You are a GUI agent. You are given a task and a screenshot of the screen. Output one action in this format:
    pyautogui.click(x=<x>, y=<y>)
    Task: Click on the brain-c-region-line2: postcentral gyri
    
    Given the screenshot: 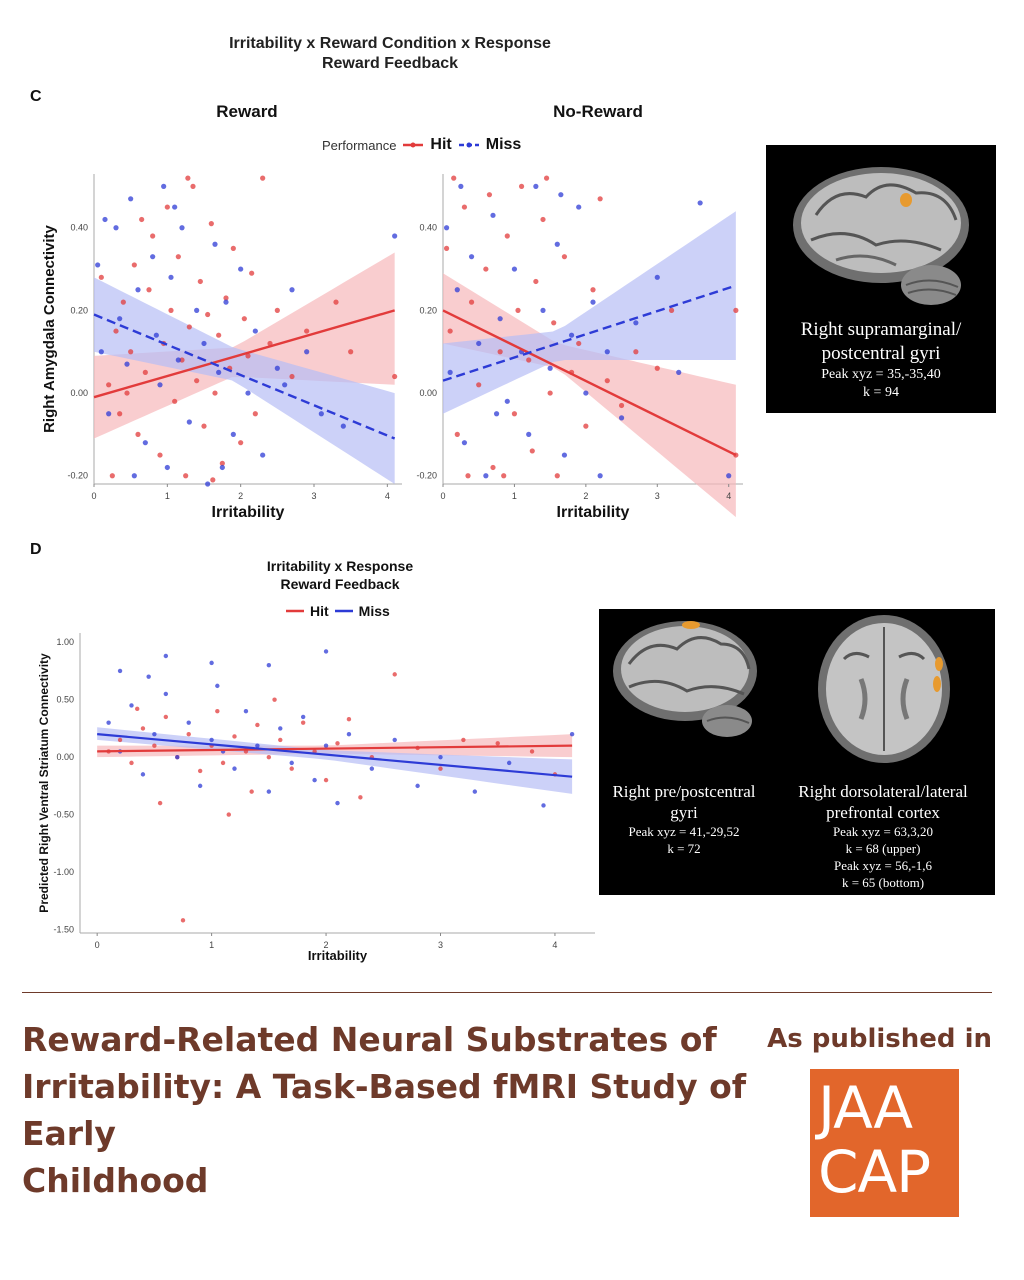 What is the action you would take?
    pyautogui.click(x=881, y=353)
    